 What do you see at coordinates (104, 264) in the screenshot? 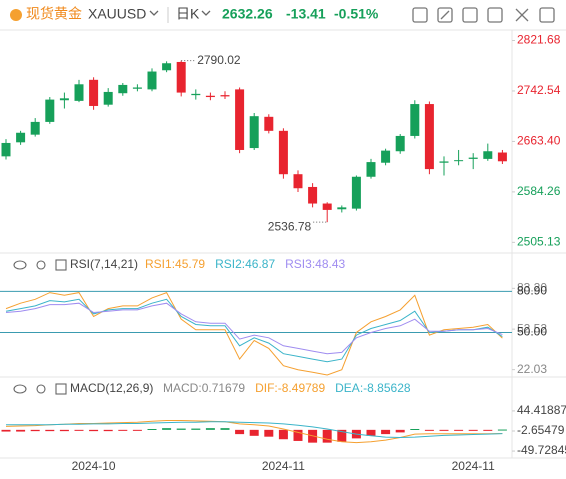
I see `indicator-title: RSI(7,14,21)` at bounding box center [104, 264].